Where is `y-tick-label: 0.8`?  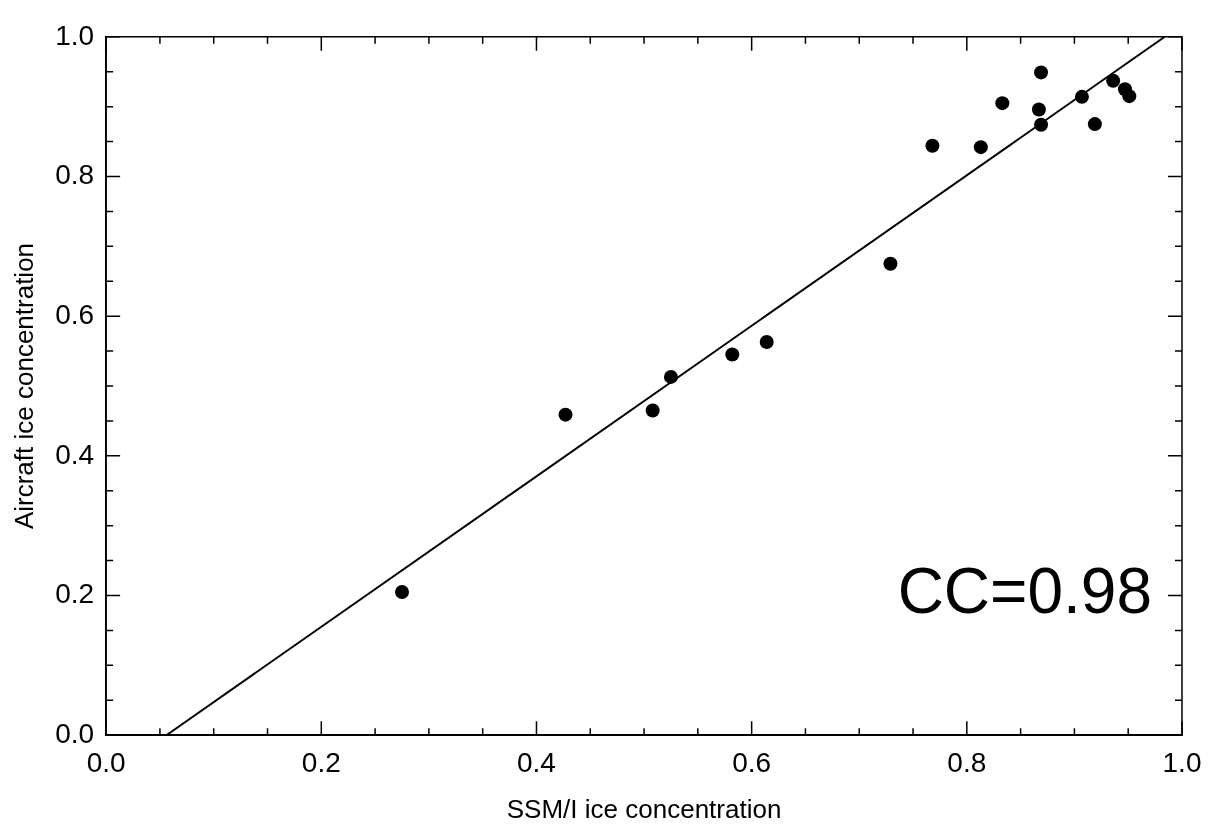 y-tick-label: 0.8 is located at coordinates (75, 175).